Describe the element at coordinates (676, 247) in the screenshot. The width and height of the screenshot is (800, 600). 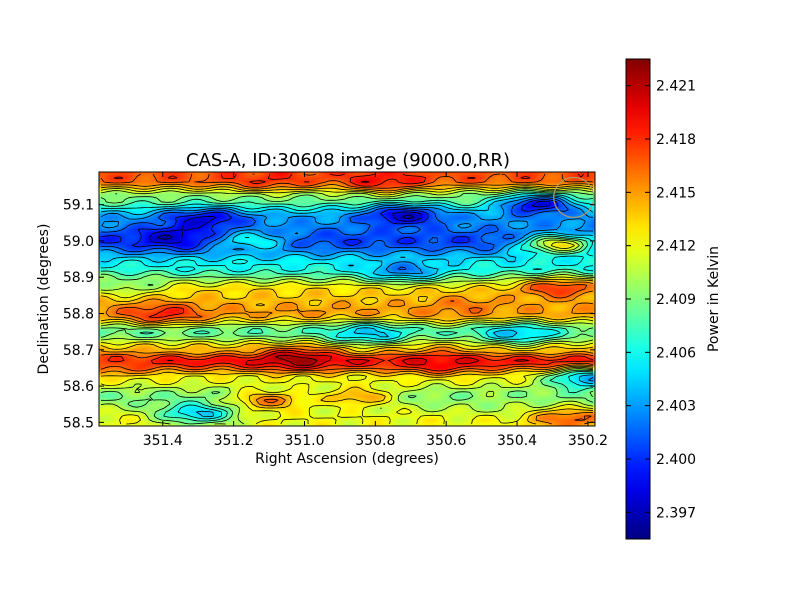
I see `colorbar-tick-label: 2.412` at that location.